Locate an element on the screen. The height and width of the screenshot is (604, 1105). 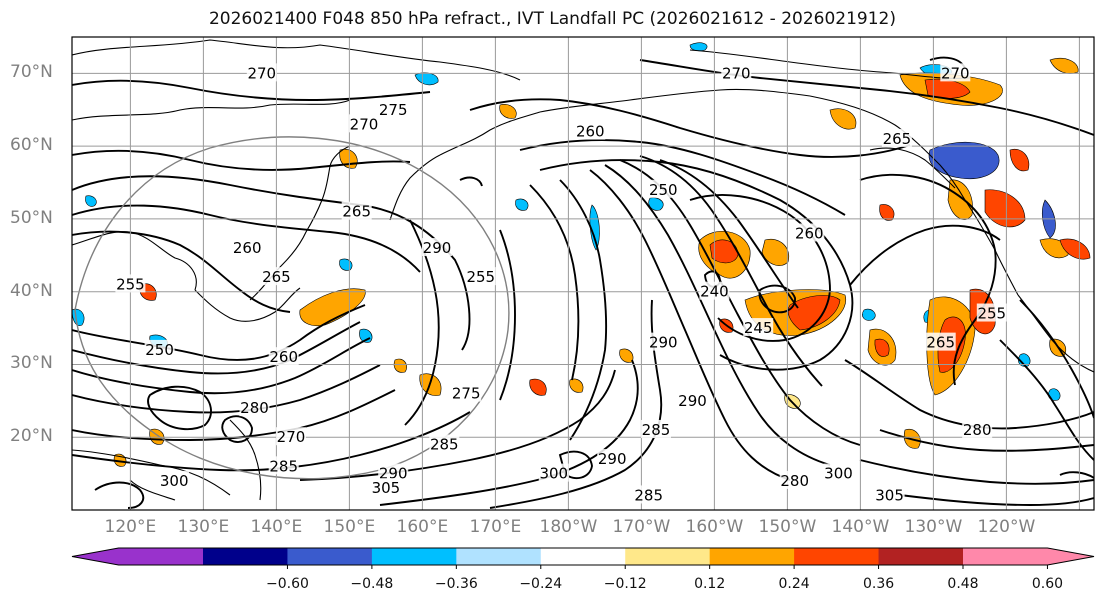
longitude-label: 120°W is located at coordinates (1006, 527).